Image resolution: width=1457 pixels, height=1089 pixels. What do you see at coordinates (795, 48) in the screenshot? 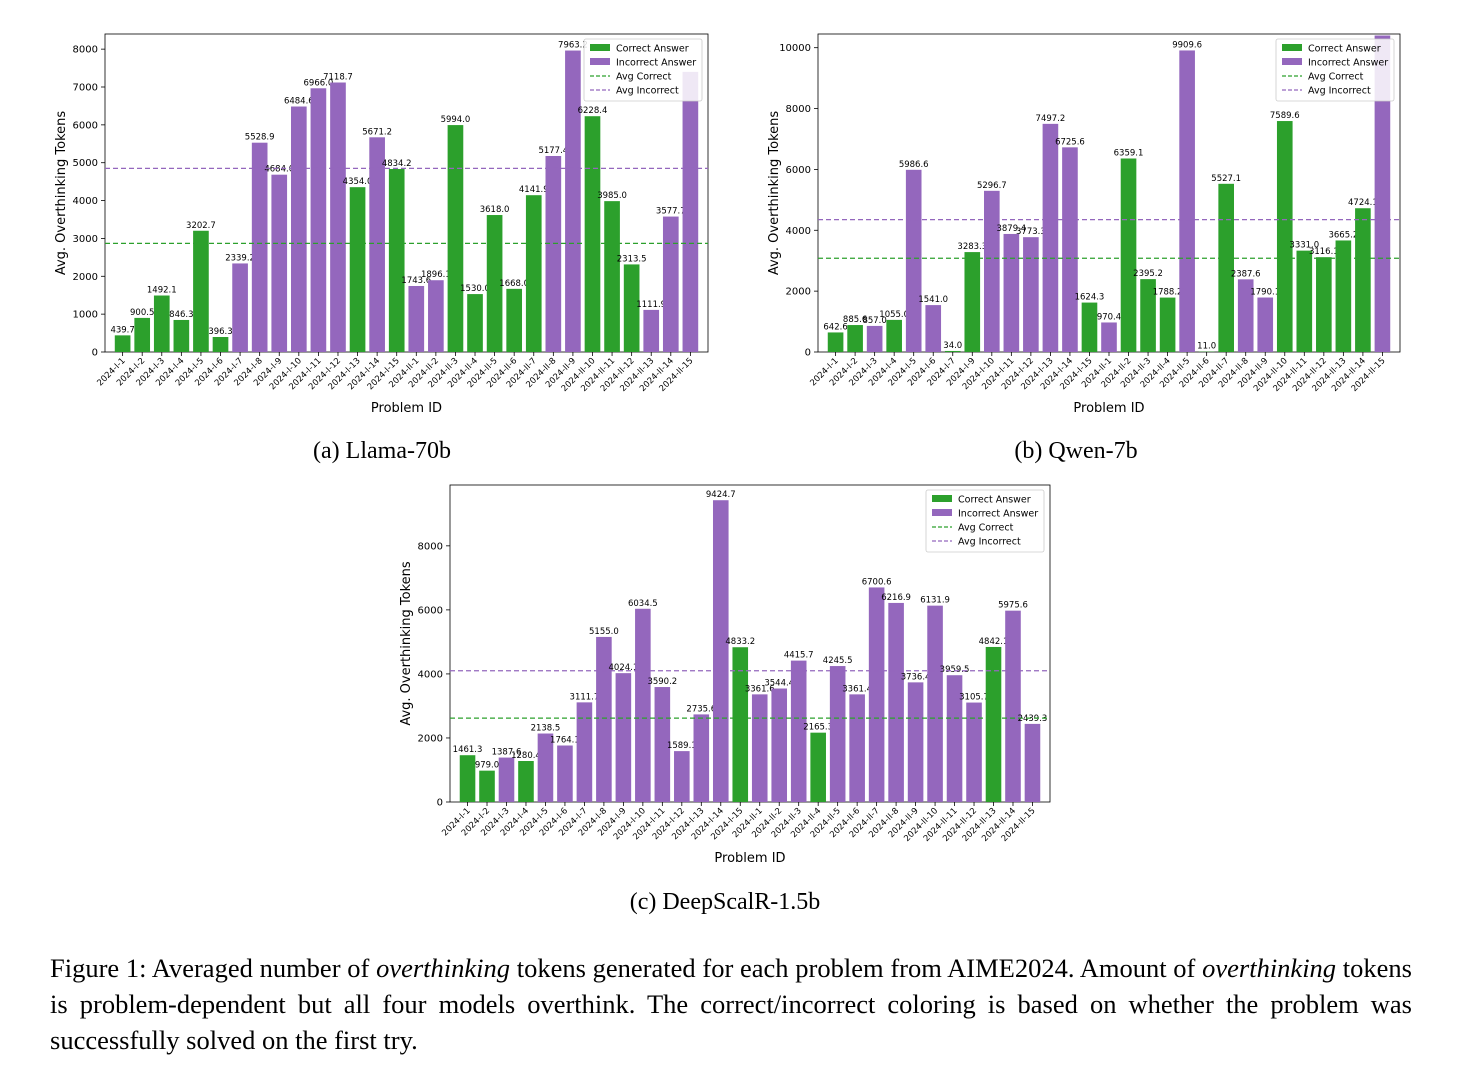
I see `y-tick-label: 10000` at bounding box center [795, 48].